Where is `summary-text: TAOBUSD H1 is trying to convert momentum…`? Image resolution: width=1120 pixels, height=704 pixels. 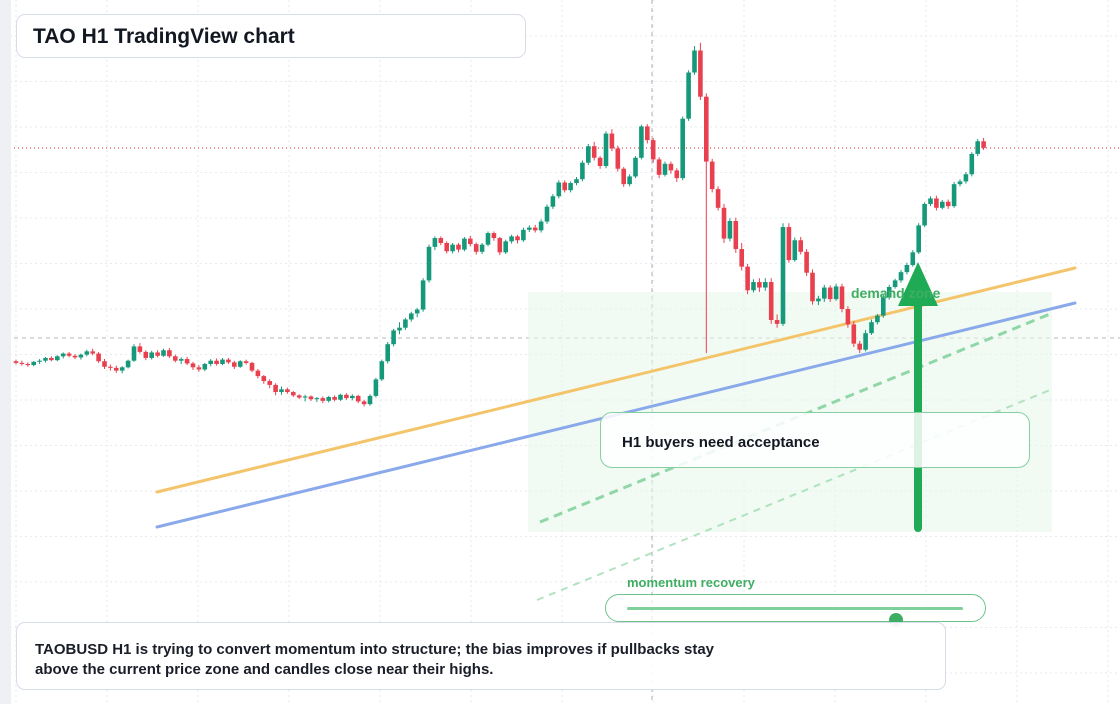 summary-text: TAOBUSD H1 is trying to convert momentum… is located at coordinates (375, 659).